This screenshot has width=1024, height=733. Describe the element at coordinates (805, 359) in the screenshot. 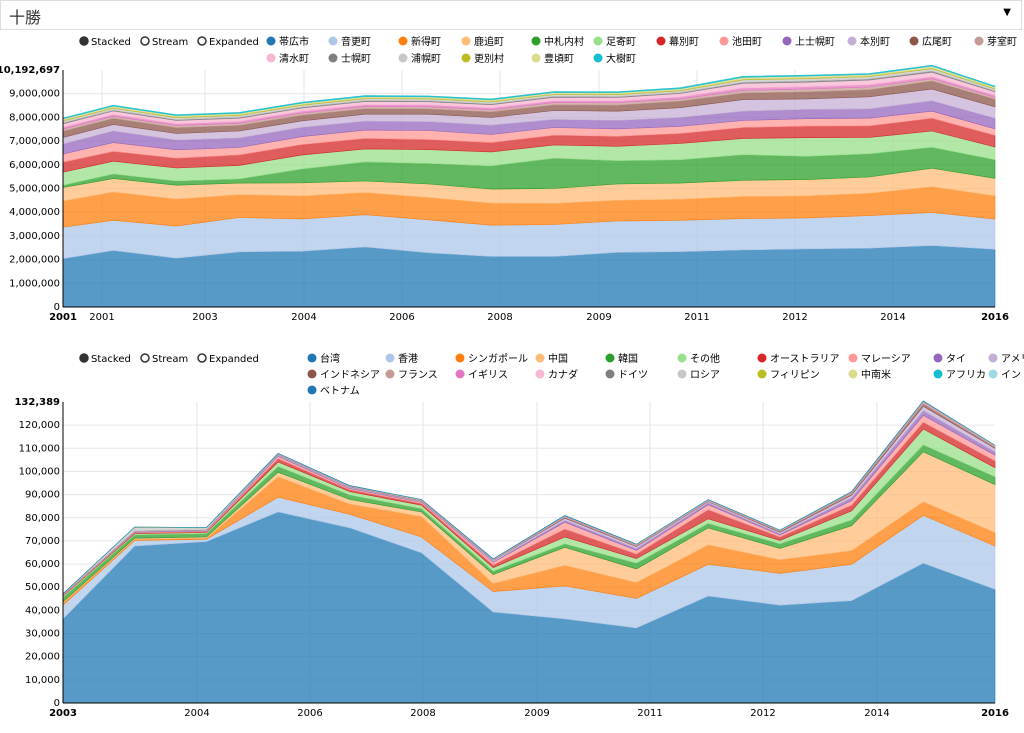

I see `legend-label: オーストラリア` at that location.